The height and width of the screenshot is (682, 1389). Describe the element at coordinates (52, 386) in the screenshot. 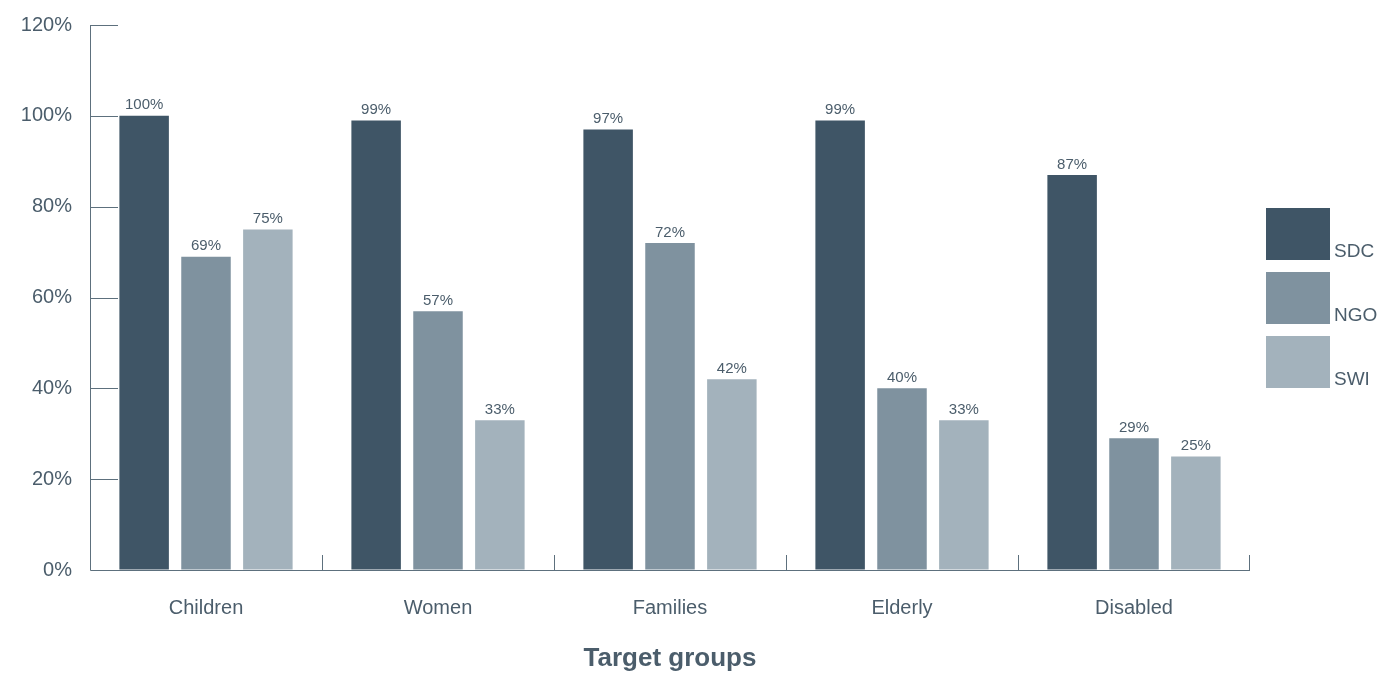

I see `y-tick-label: 40%` at that location.